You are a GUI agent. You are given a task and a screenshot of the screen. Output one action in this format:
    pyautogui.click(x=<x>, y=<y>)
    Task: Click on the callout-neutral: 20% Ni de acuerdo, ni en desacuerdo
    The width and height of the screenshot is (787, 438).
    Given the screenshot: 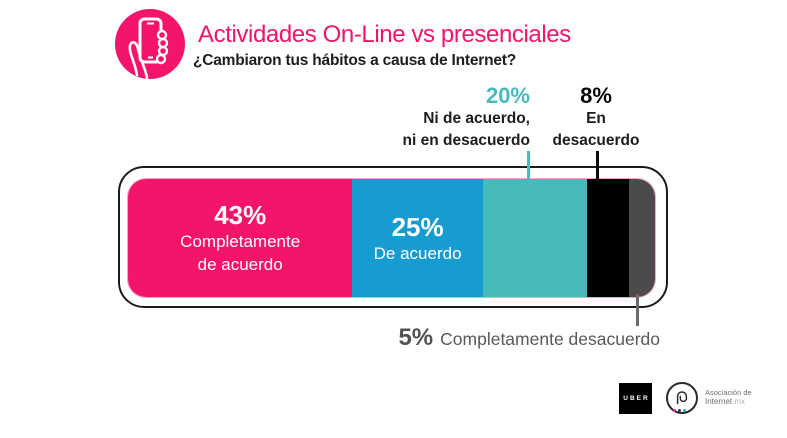 What is the action you would take?
    pyautogui.click(x=415, y=117)
    